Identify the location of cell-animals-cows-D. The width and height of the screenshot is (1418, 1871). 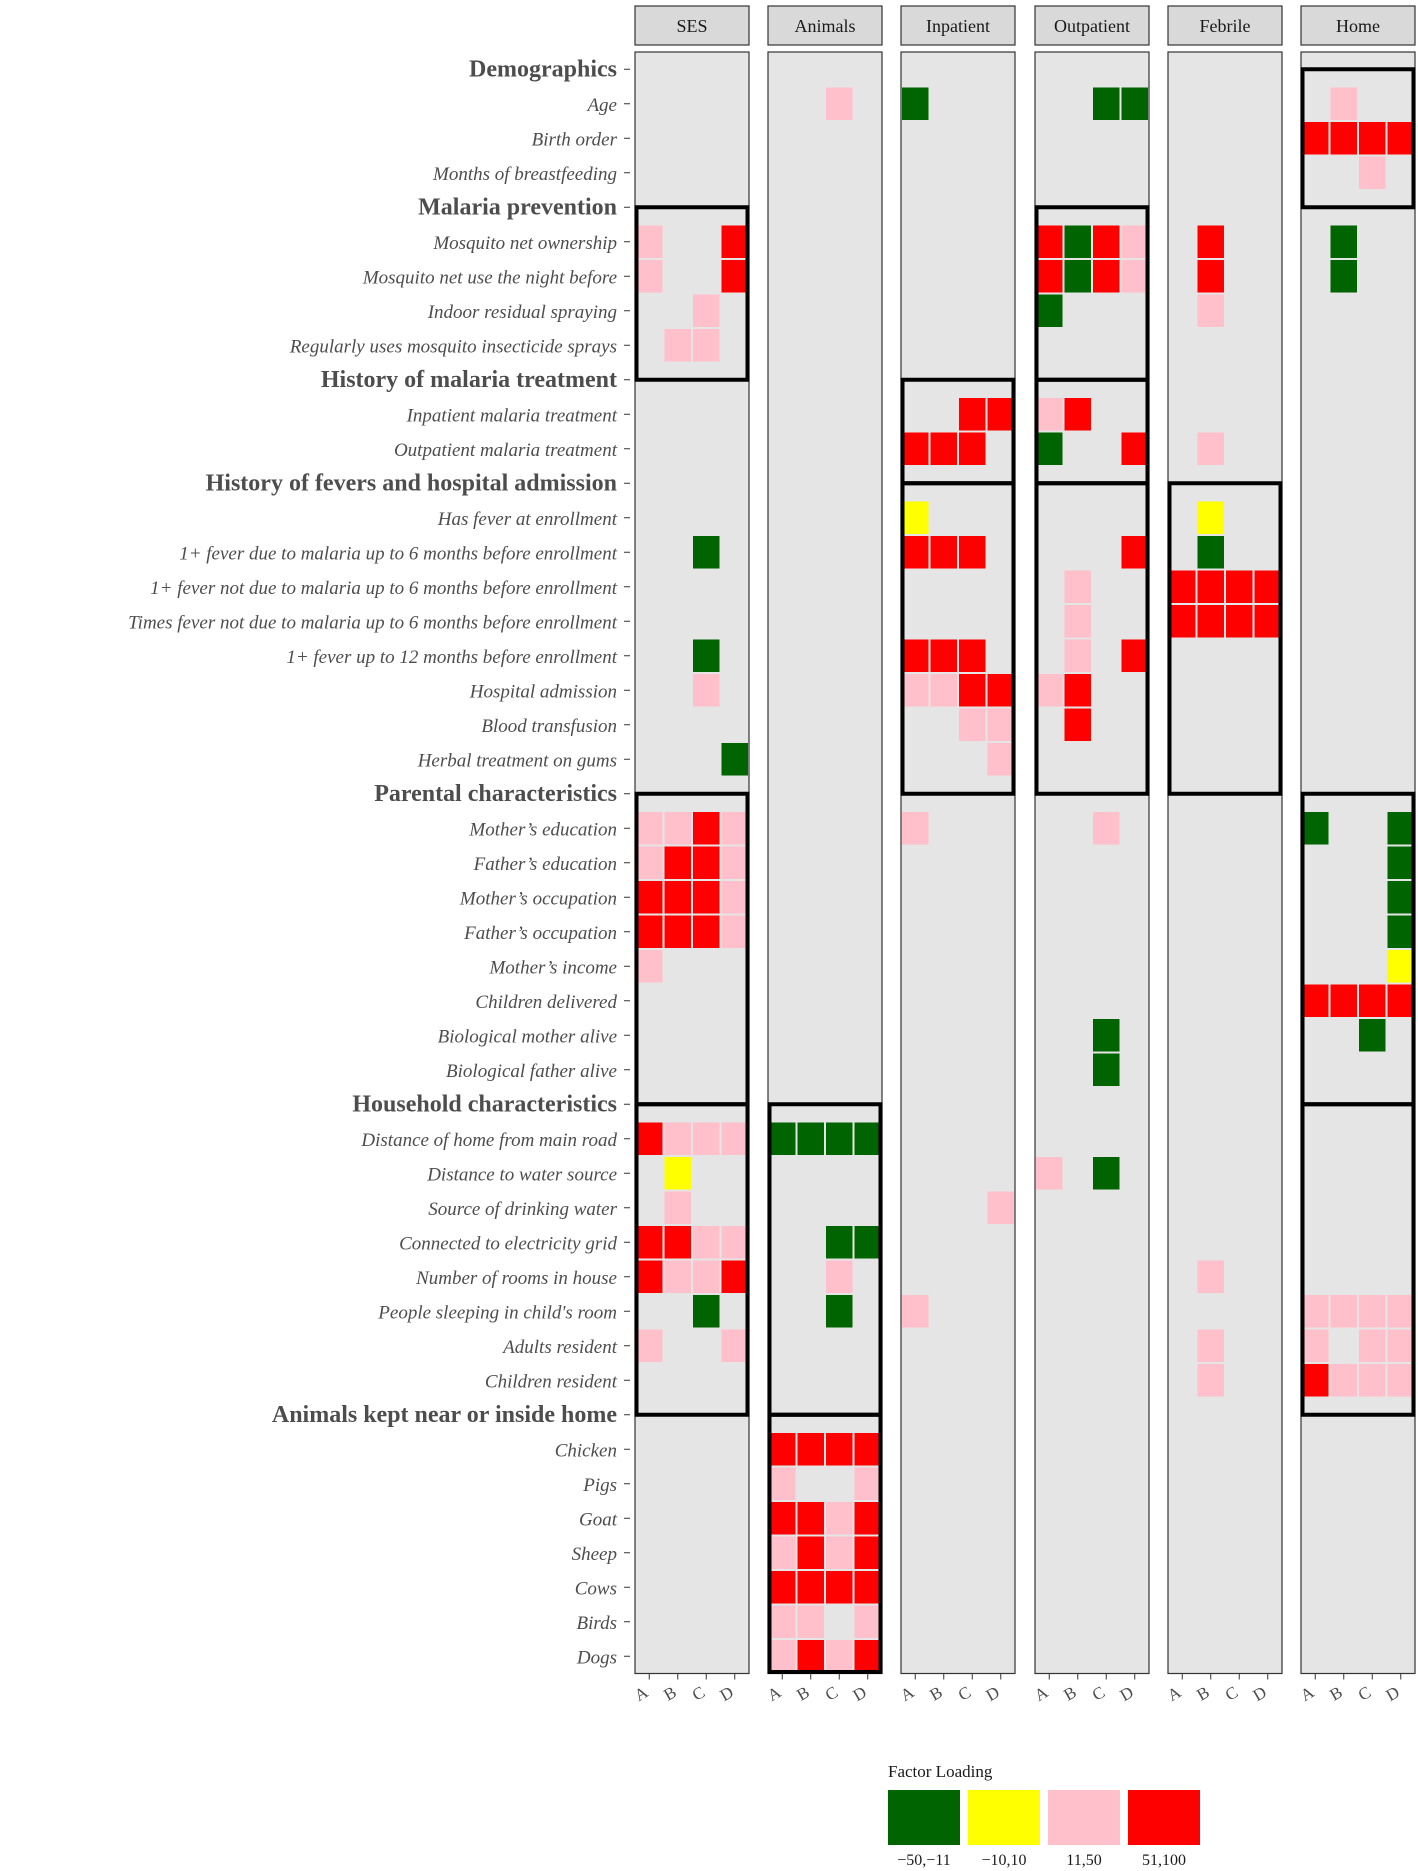
(867, 1587).